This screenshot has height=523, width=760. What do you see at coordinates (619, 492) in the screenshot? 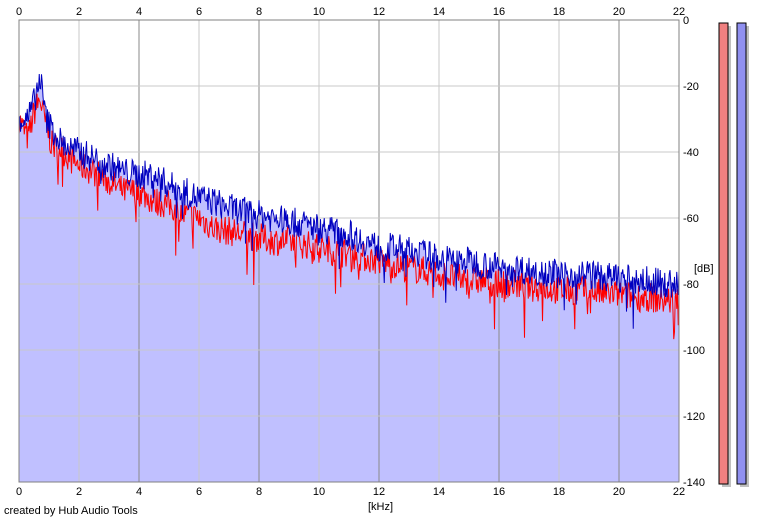
I see `x-tick-label-bottom: 20` at bounding box center [619, 492].